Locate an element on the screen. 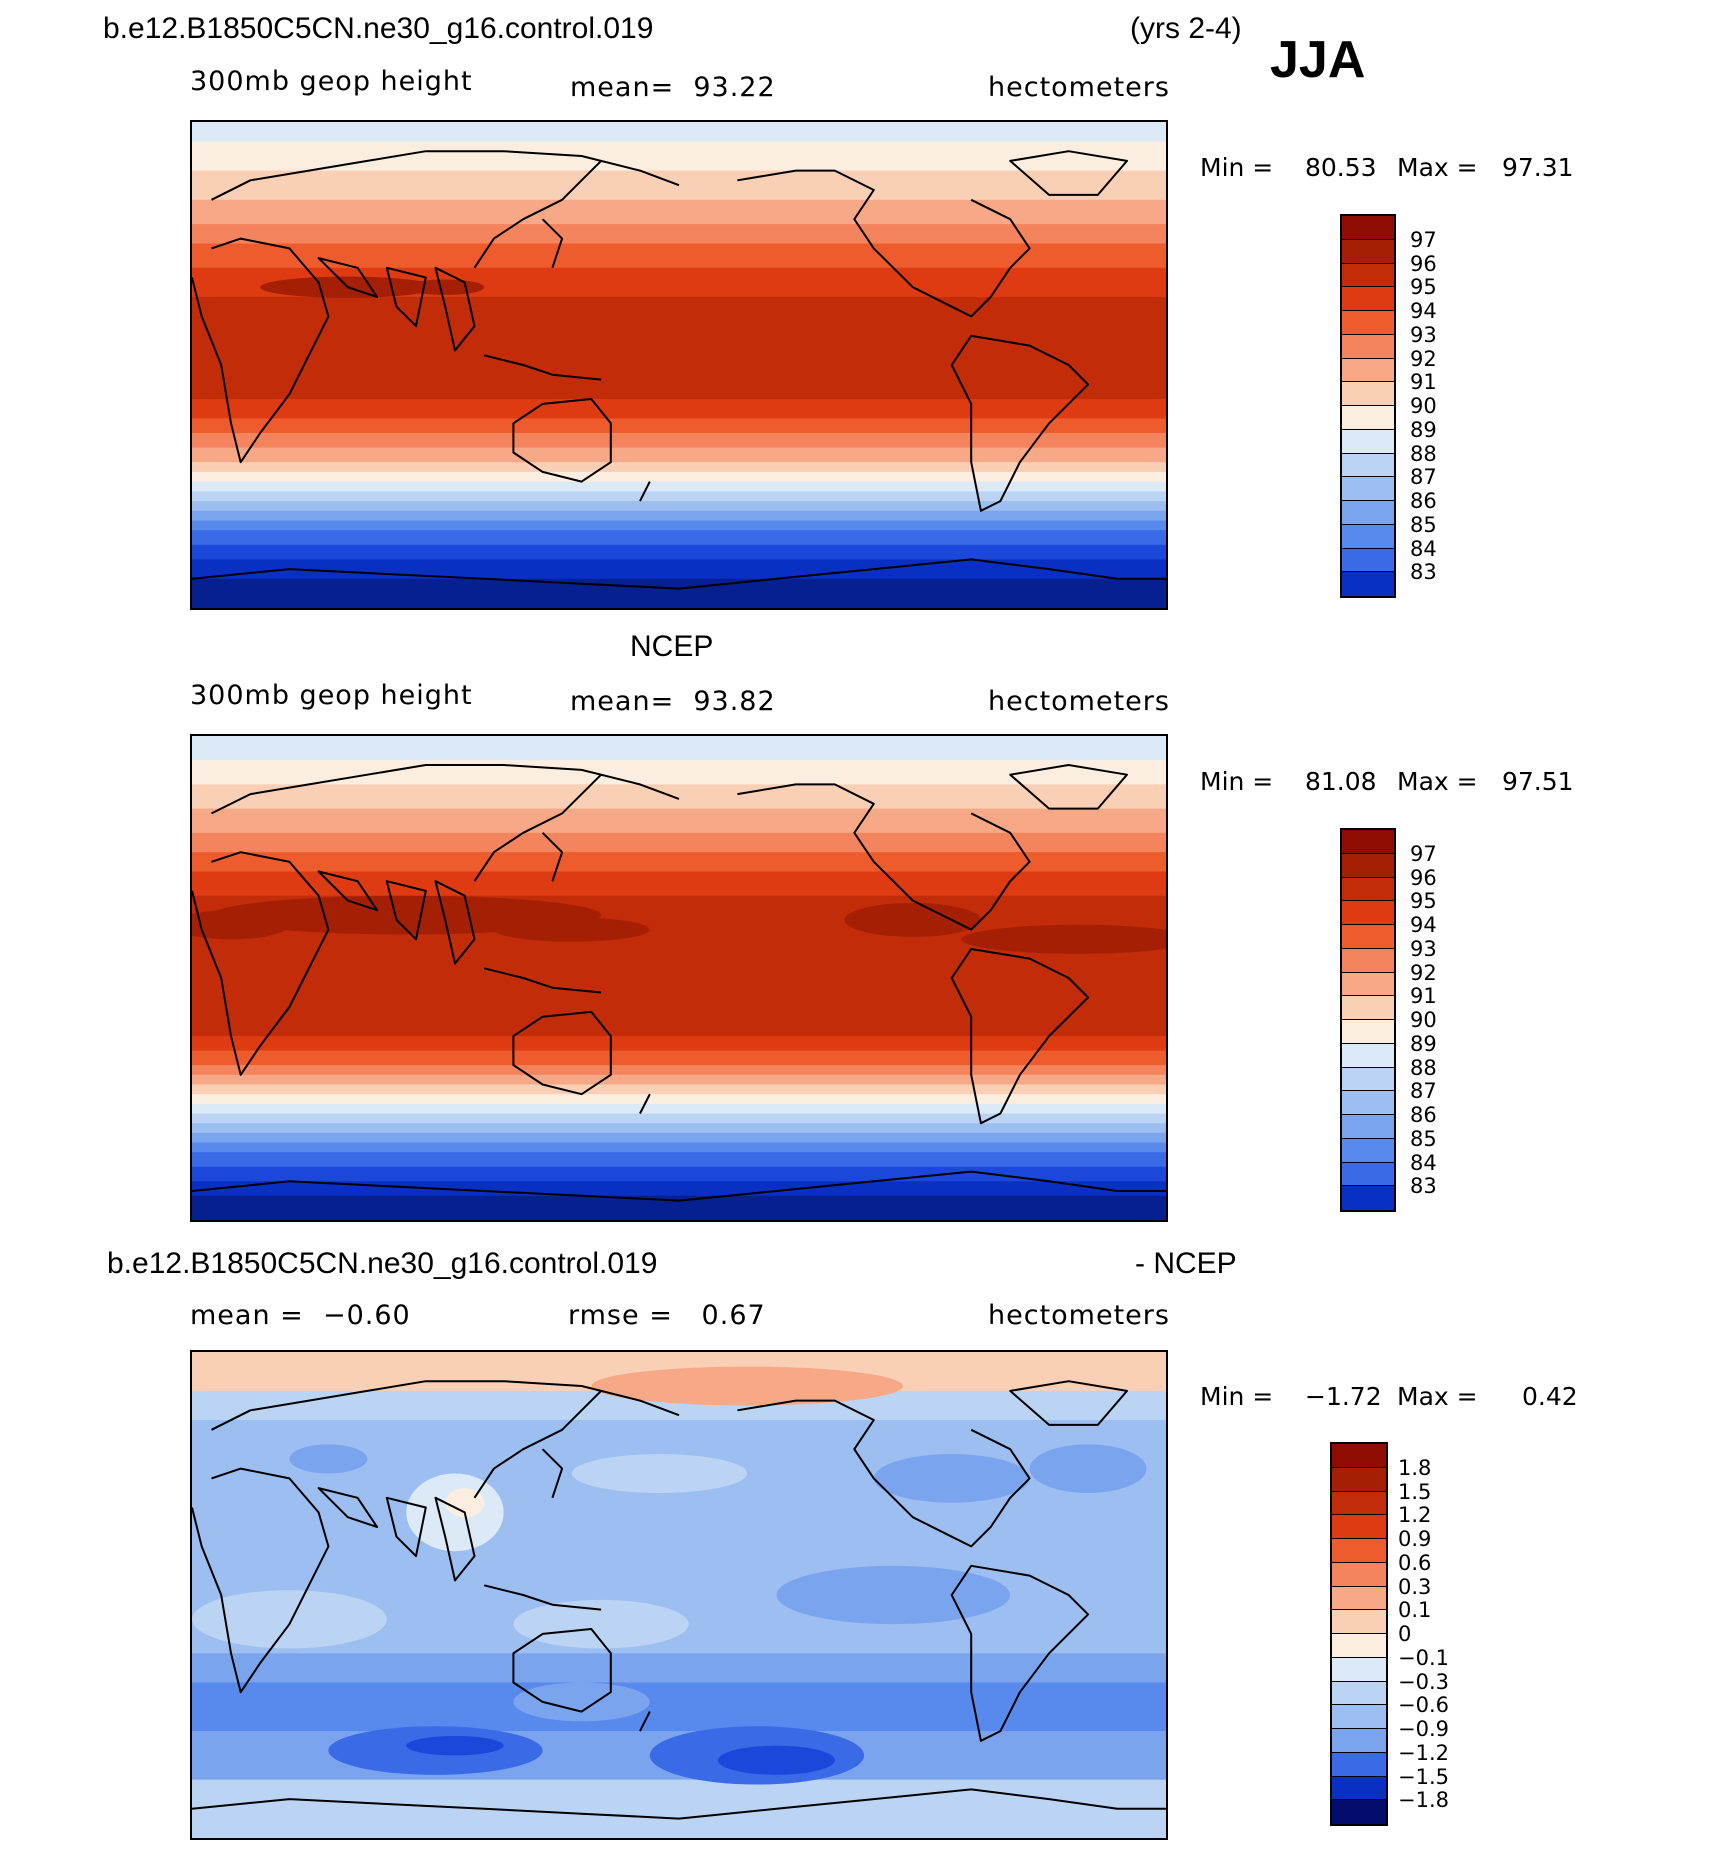 The width and height of the screenshot is (1710, 1869). colorbar-tick-label: 86 is located at coordinates (1423, 501).